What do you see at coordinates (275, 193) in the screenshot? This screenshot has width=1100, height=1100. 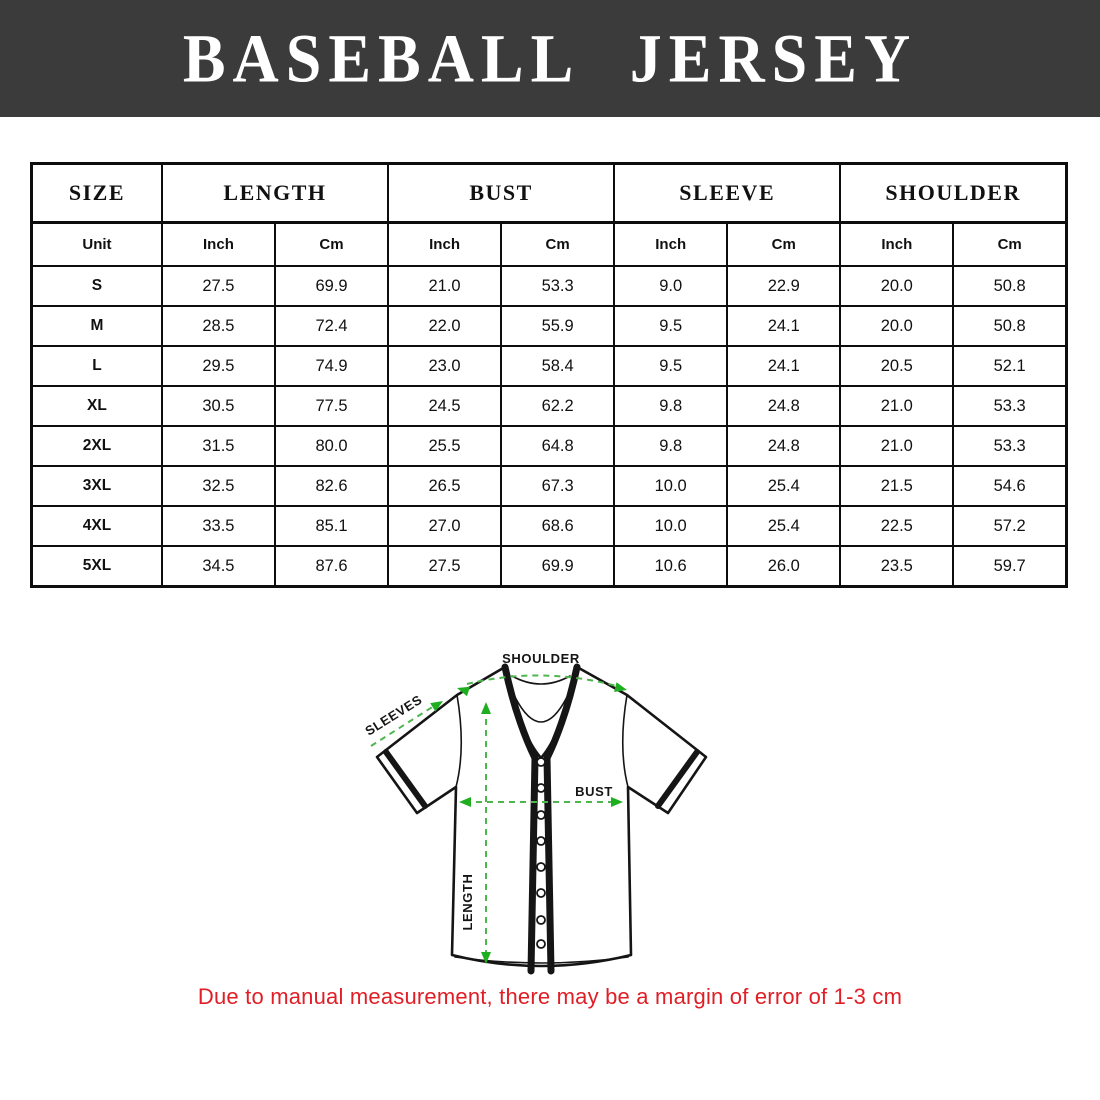 I see `column-group-length: LENGTH` at bounding box center [275, 193].